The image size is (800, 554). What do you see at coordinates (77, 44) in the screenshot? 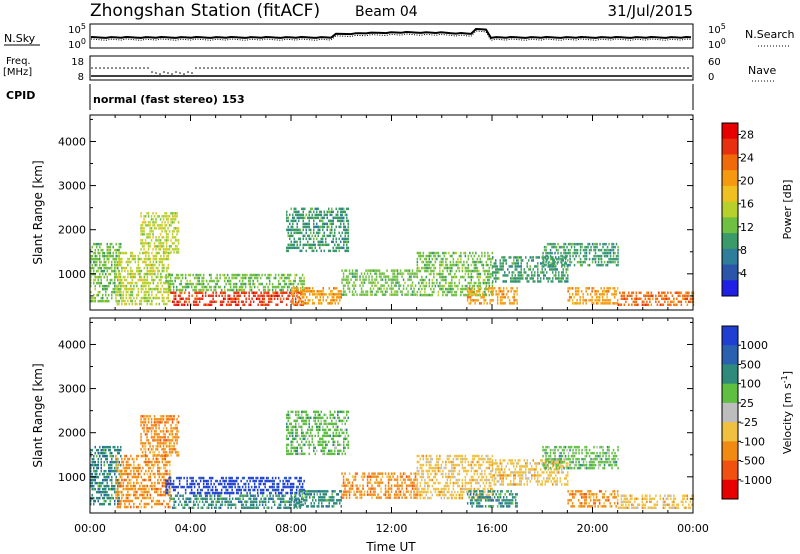
I see `nsky-bottom-tick: 100` at bounding box center [77, 44].